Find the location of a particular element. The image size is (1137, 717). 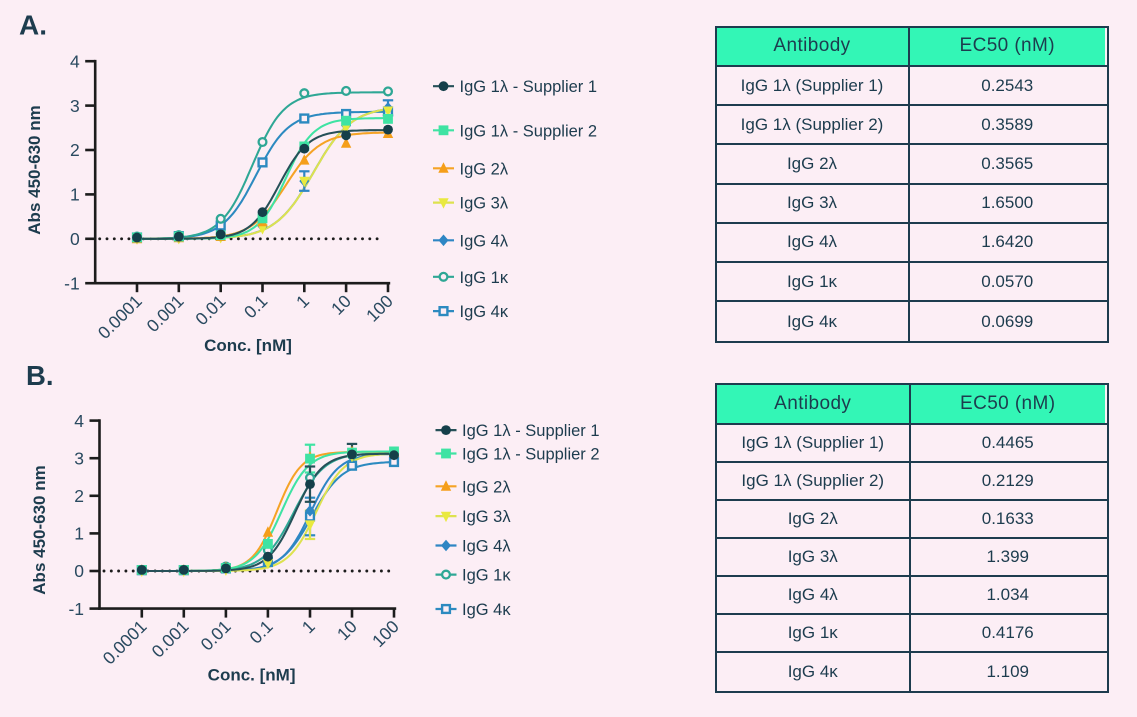

svg-text: A. is located at coordinates (33, 25).